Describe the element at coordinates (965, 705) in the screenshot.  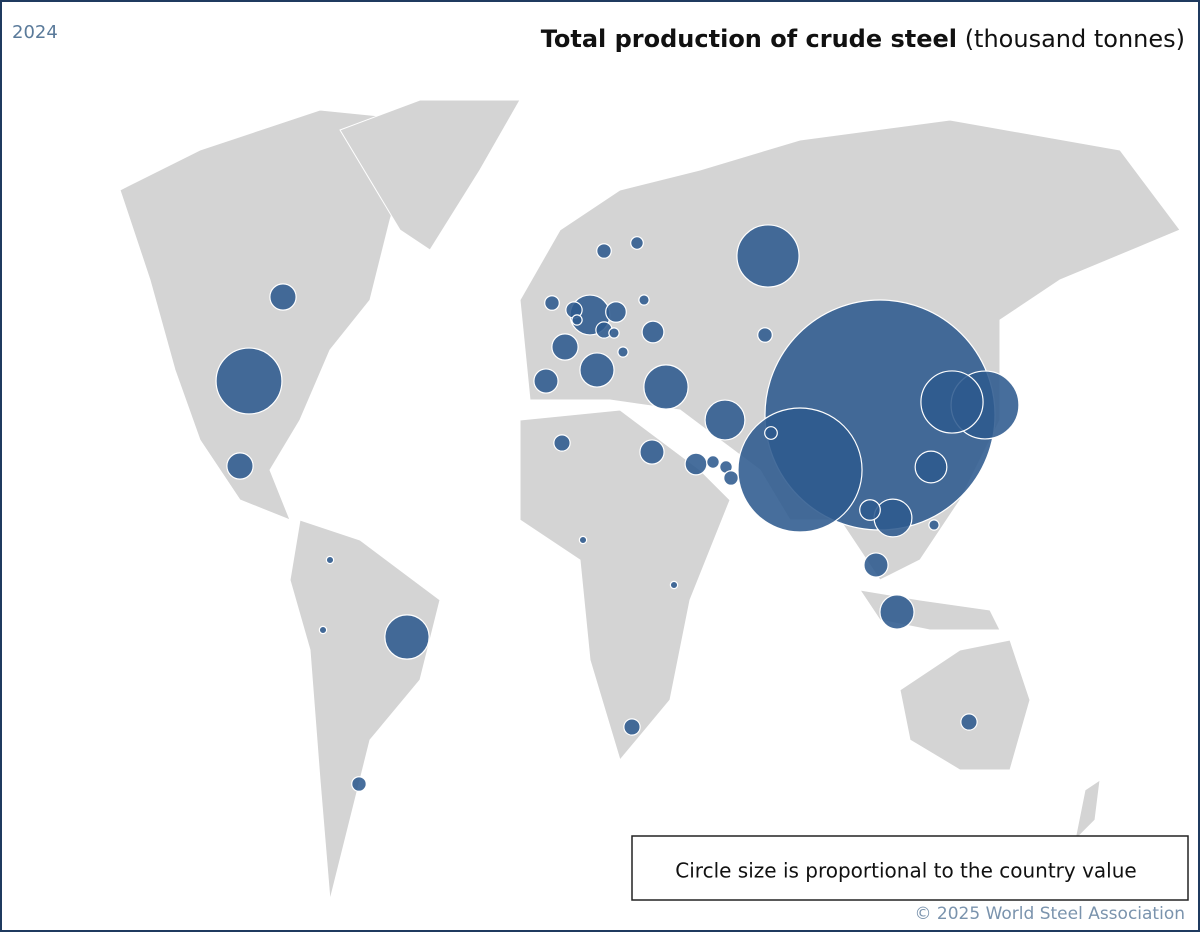
I see `australia` at that location.